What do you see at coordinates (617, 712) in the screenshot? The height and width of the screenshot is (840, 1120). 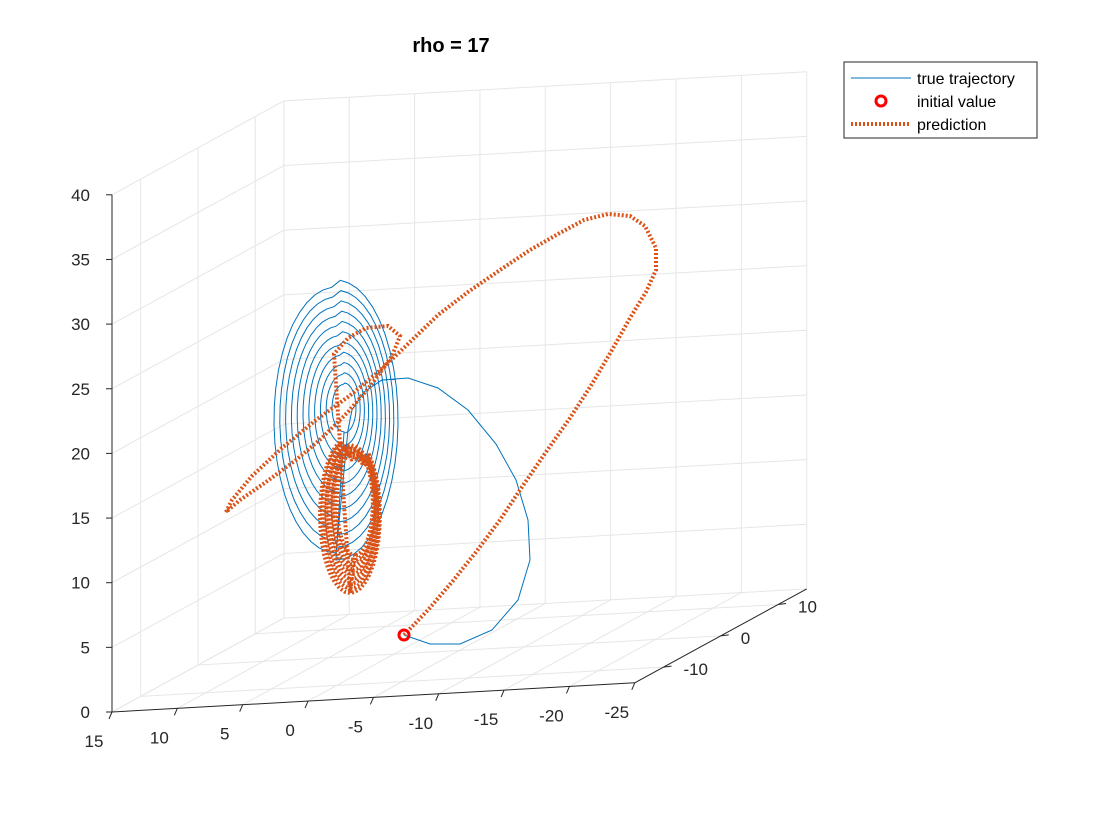 I see `x-tick-label: -25` at bounding box center [617, 712].